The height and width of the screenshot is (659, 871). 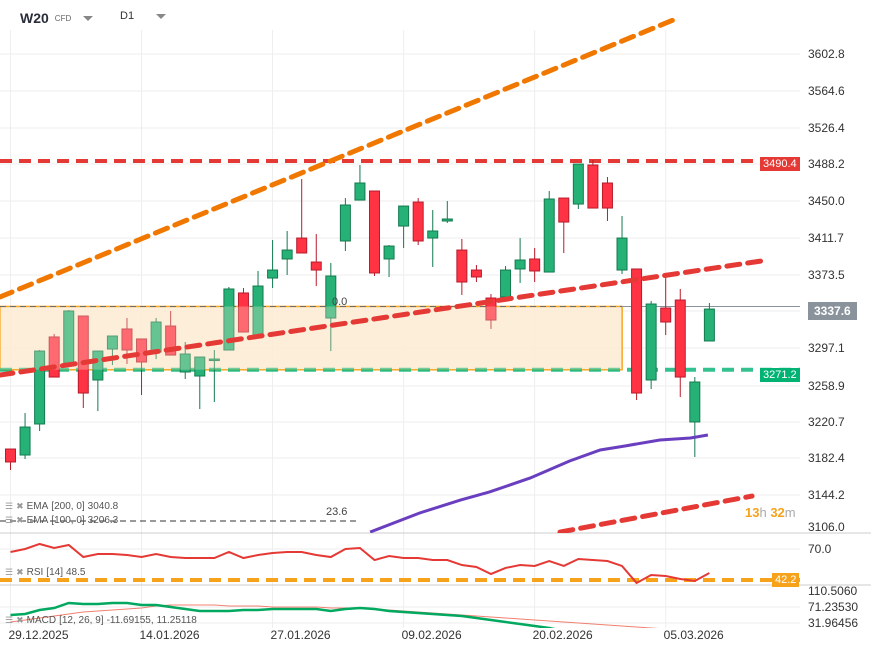 What do you see at coordinates (826, 201) in the screenshot?
I see `price-axis-label: 3450.0` at bounding box center [826, 201].